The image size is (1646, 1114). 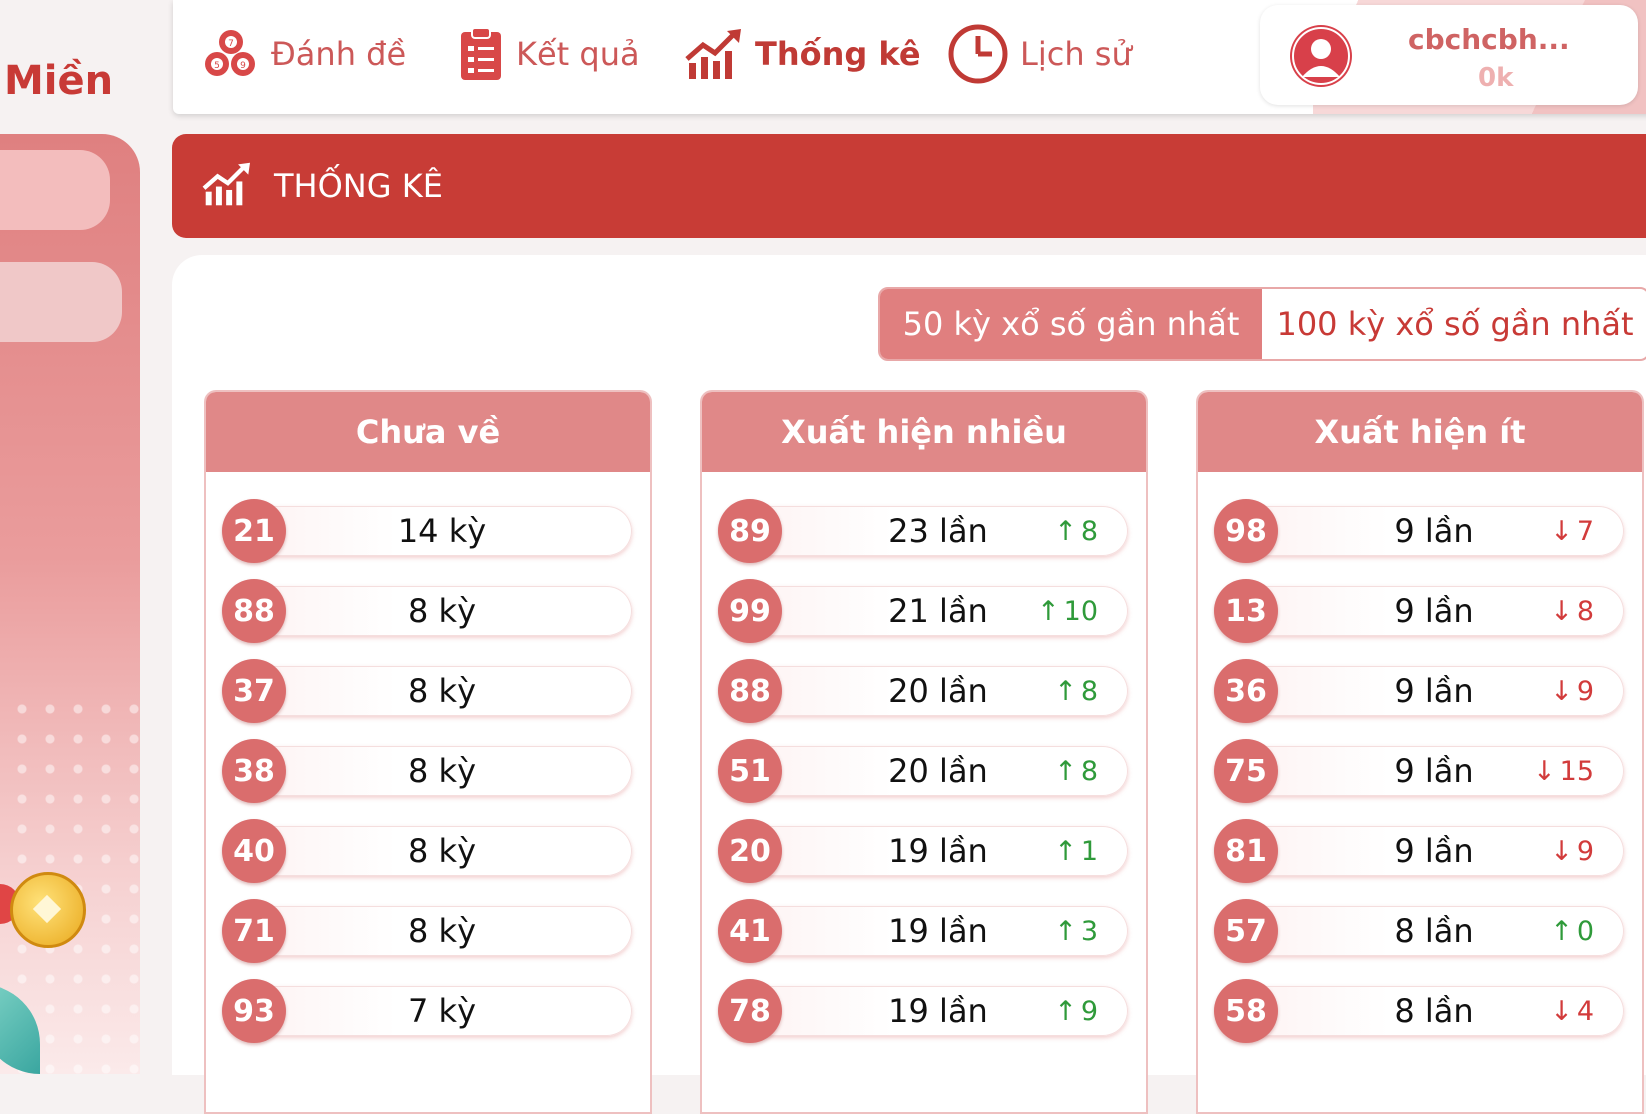 I want to click on stat-row: 21 14 kỳ, so click(x=427, y=531).